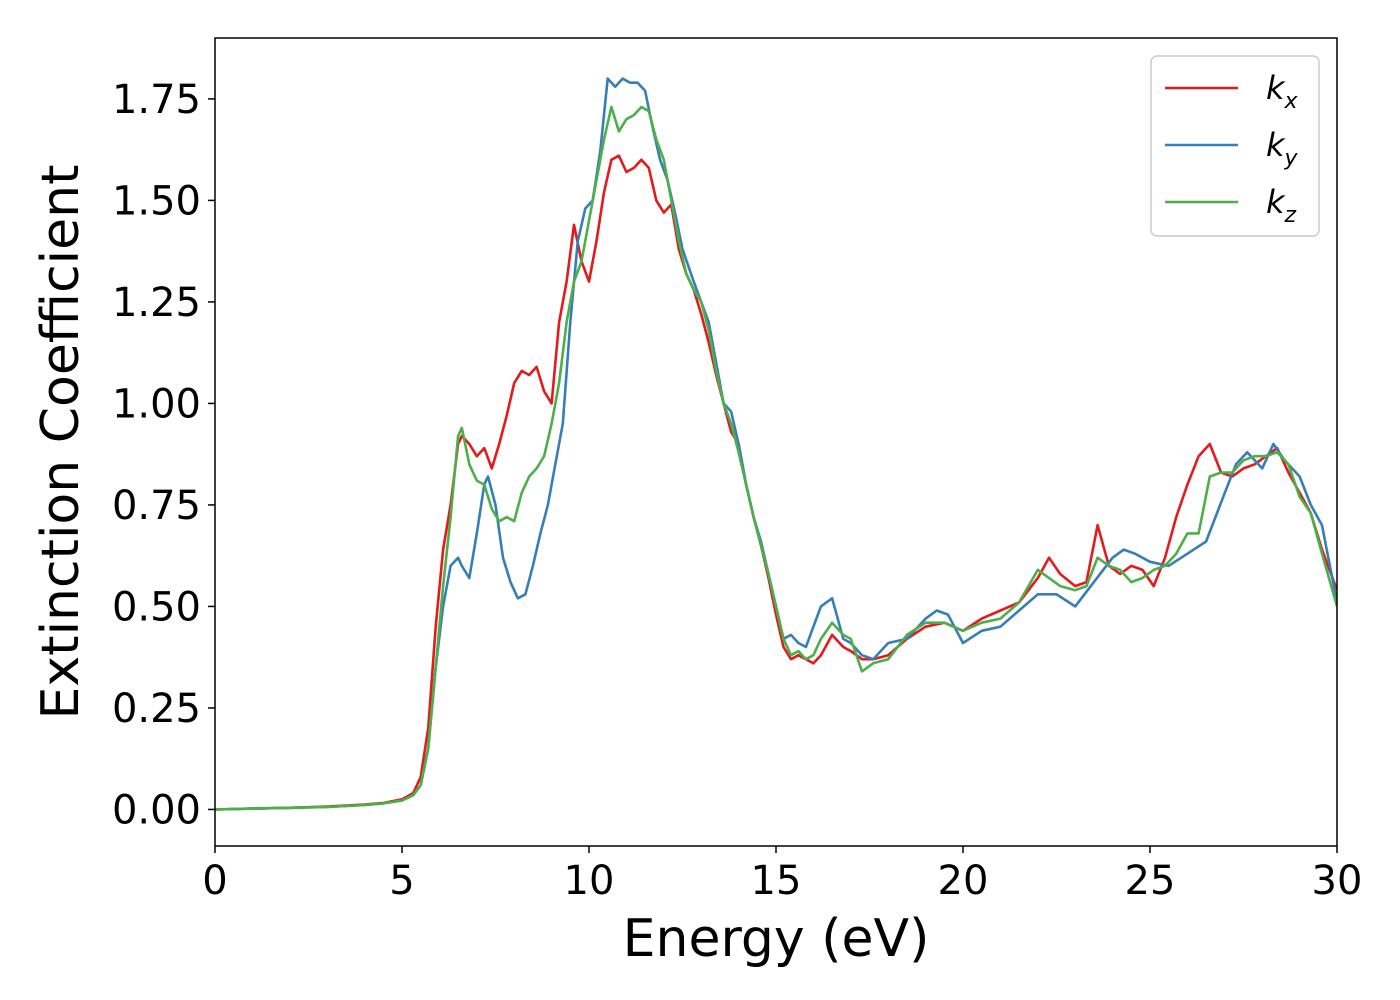 The height and width of the screenshot is (1000, 1400). I want to click on x-axis: 0 5 10 15 20 25 30, so click(782, 875).